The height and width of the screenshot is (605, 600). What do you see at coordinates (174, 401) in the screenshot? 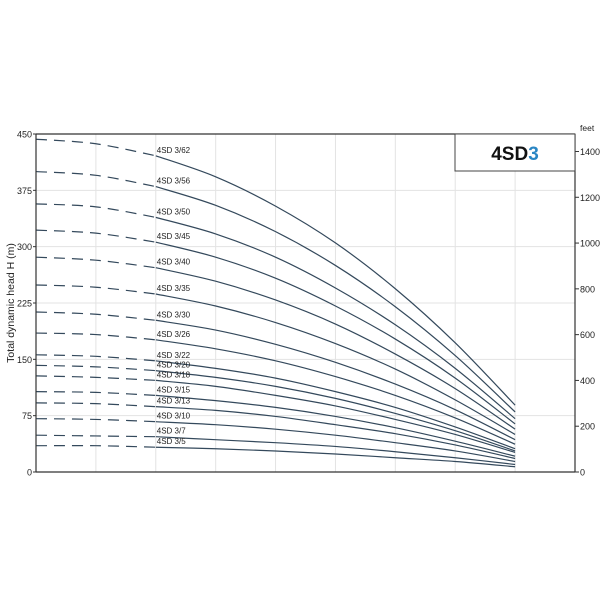
I see `series-label: 4SD 3/13` at bounding box center [174, 401].